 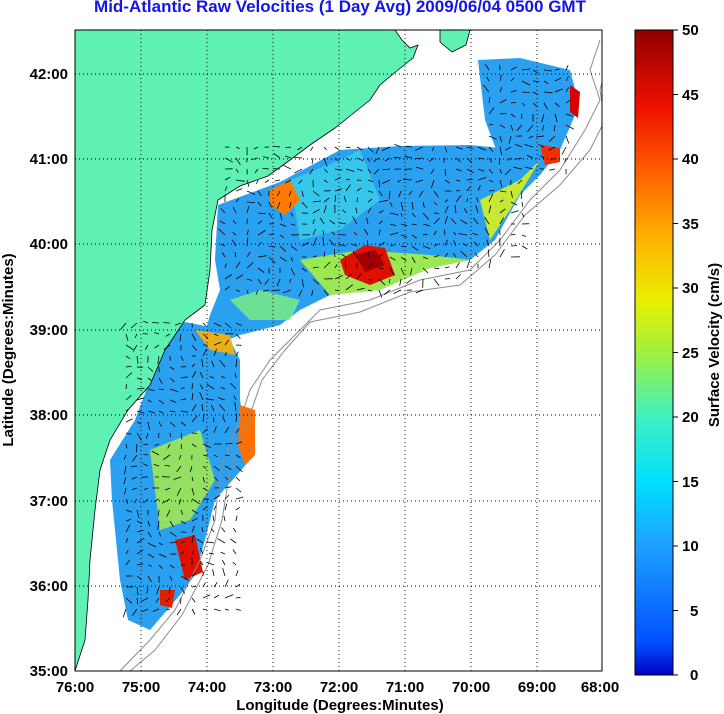 What do you see at coordinates (690, 224) in the screenshot?
I see `colorbar-tick-label: 35` at bounding box center [690, 224].